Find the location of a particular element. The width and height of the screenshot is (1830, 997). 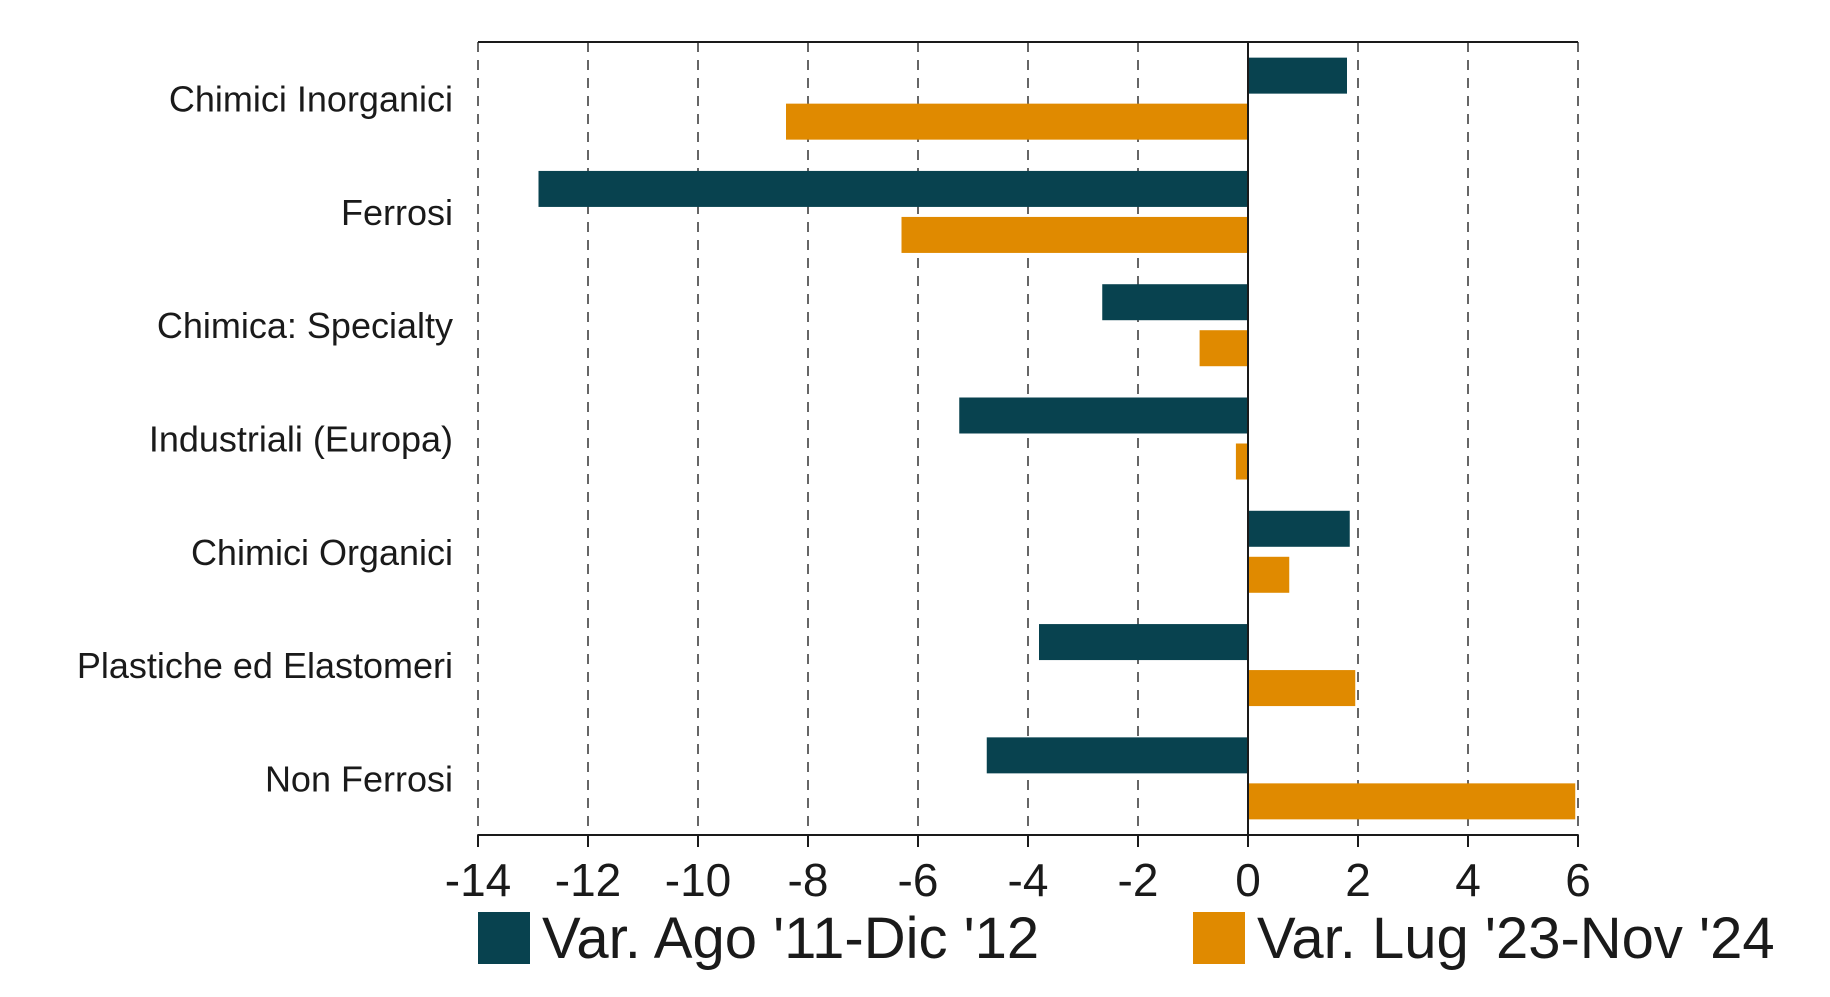

category-label: Non Ferrosi is located at coordinates (359, 778).